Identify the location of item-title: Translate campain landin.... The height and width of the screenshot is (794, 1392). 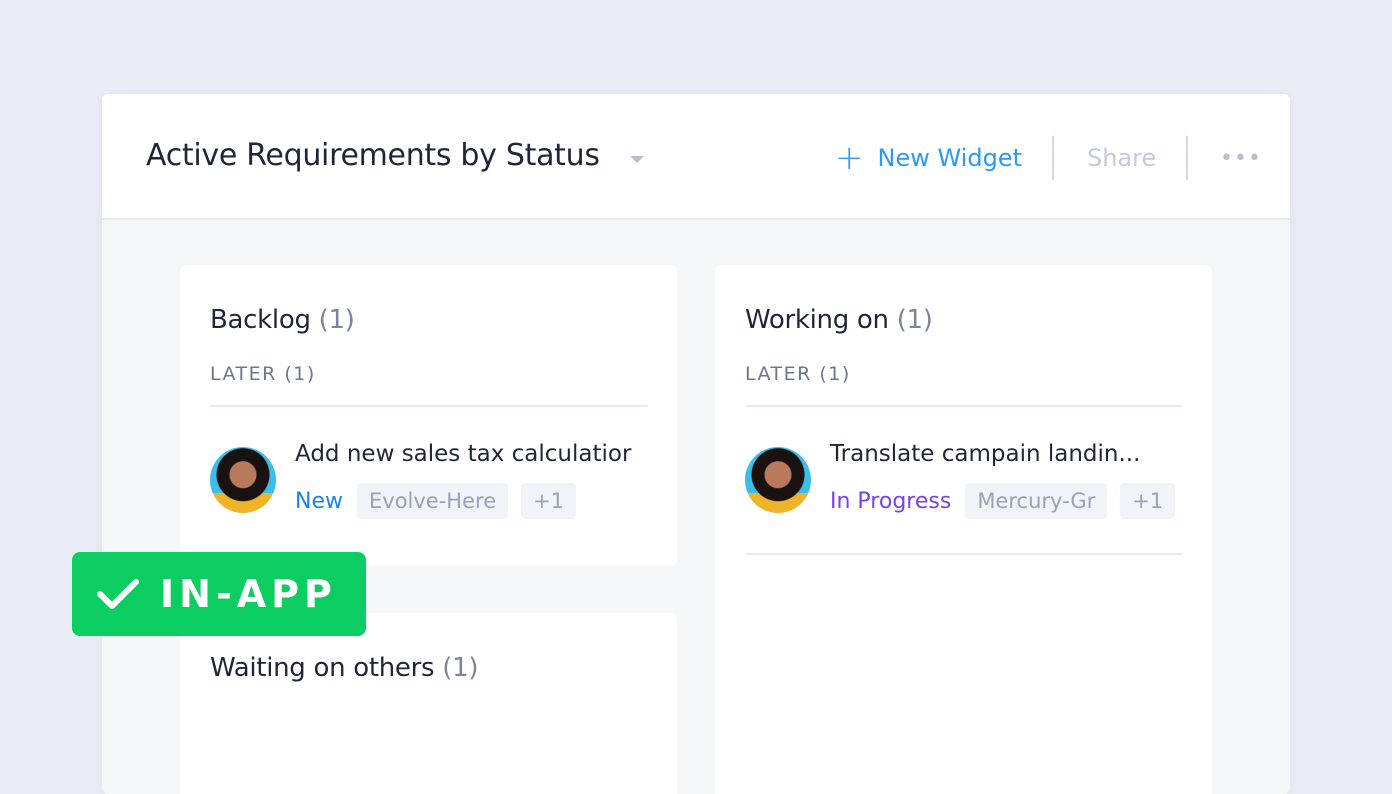
(985, 454).